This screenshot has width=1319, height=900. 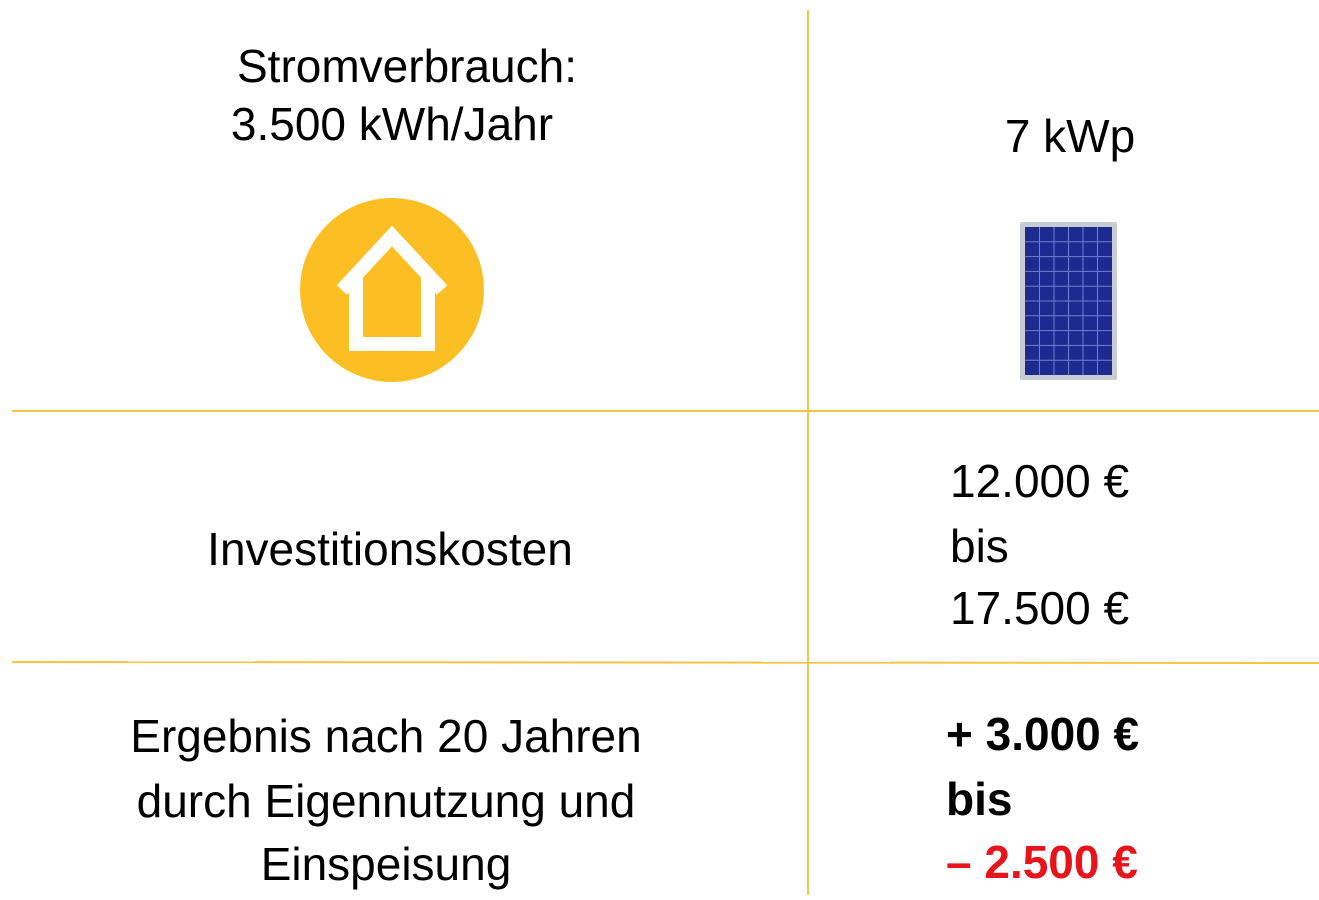 I want to click on cell-text: 7 kWp, so click(x=1070, y=136).